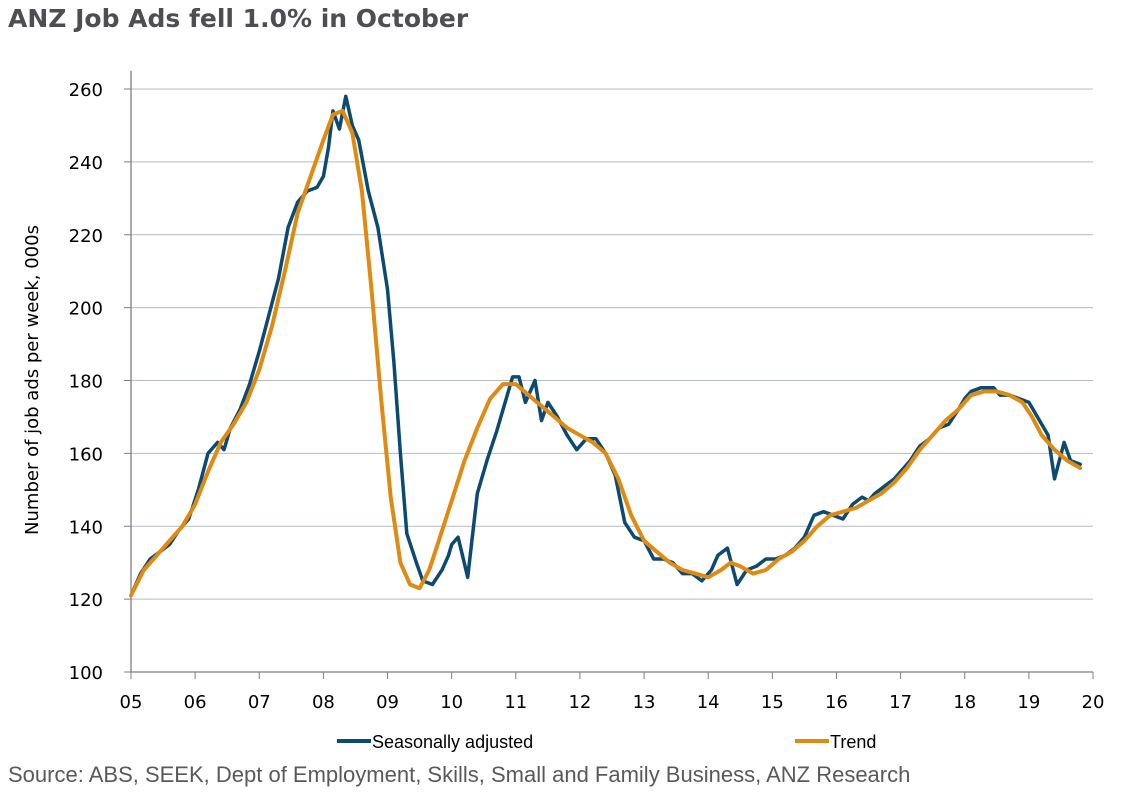 The image size is (1134, 797). What do you see at coordinates (86, 236) in the screenshot?
I see `y-tick-label: 220` at bounding box center [86, 236].